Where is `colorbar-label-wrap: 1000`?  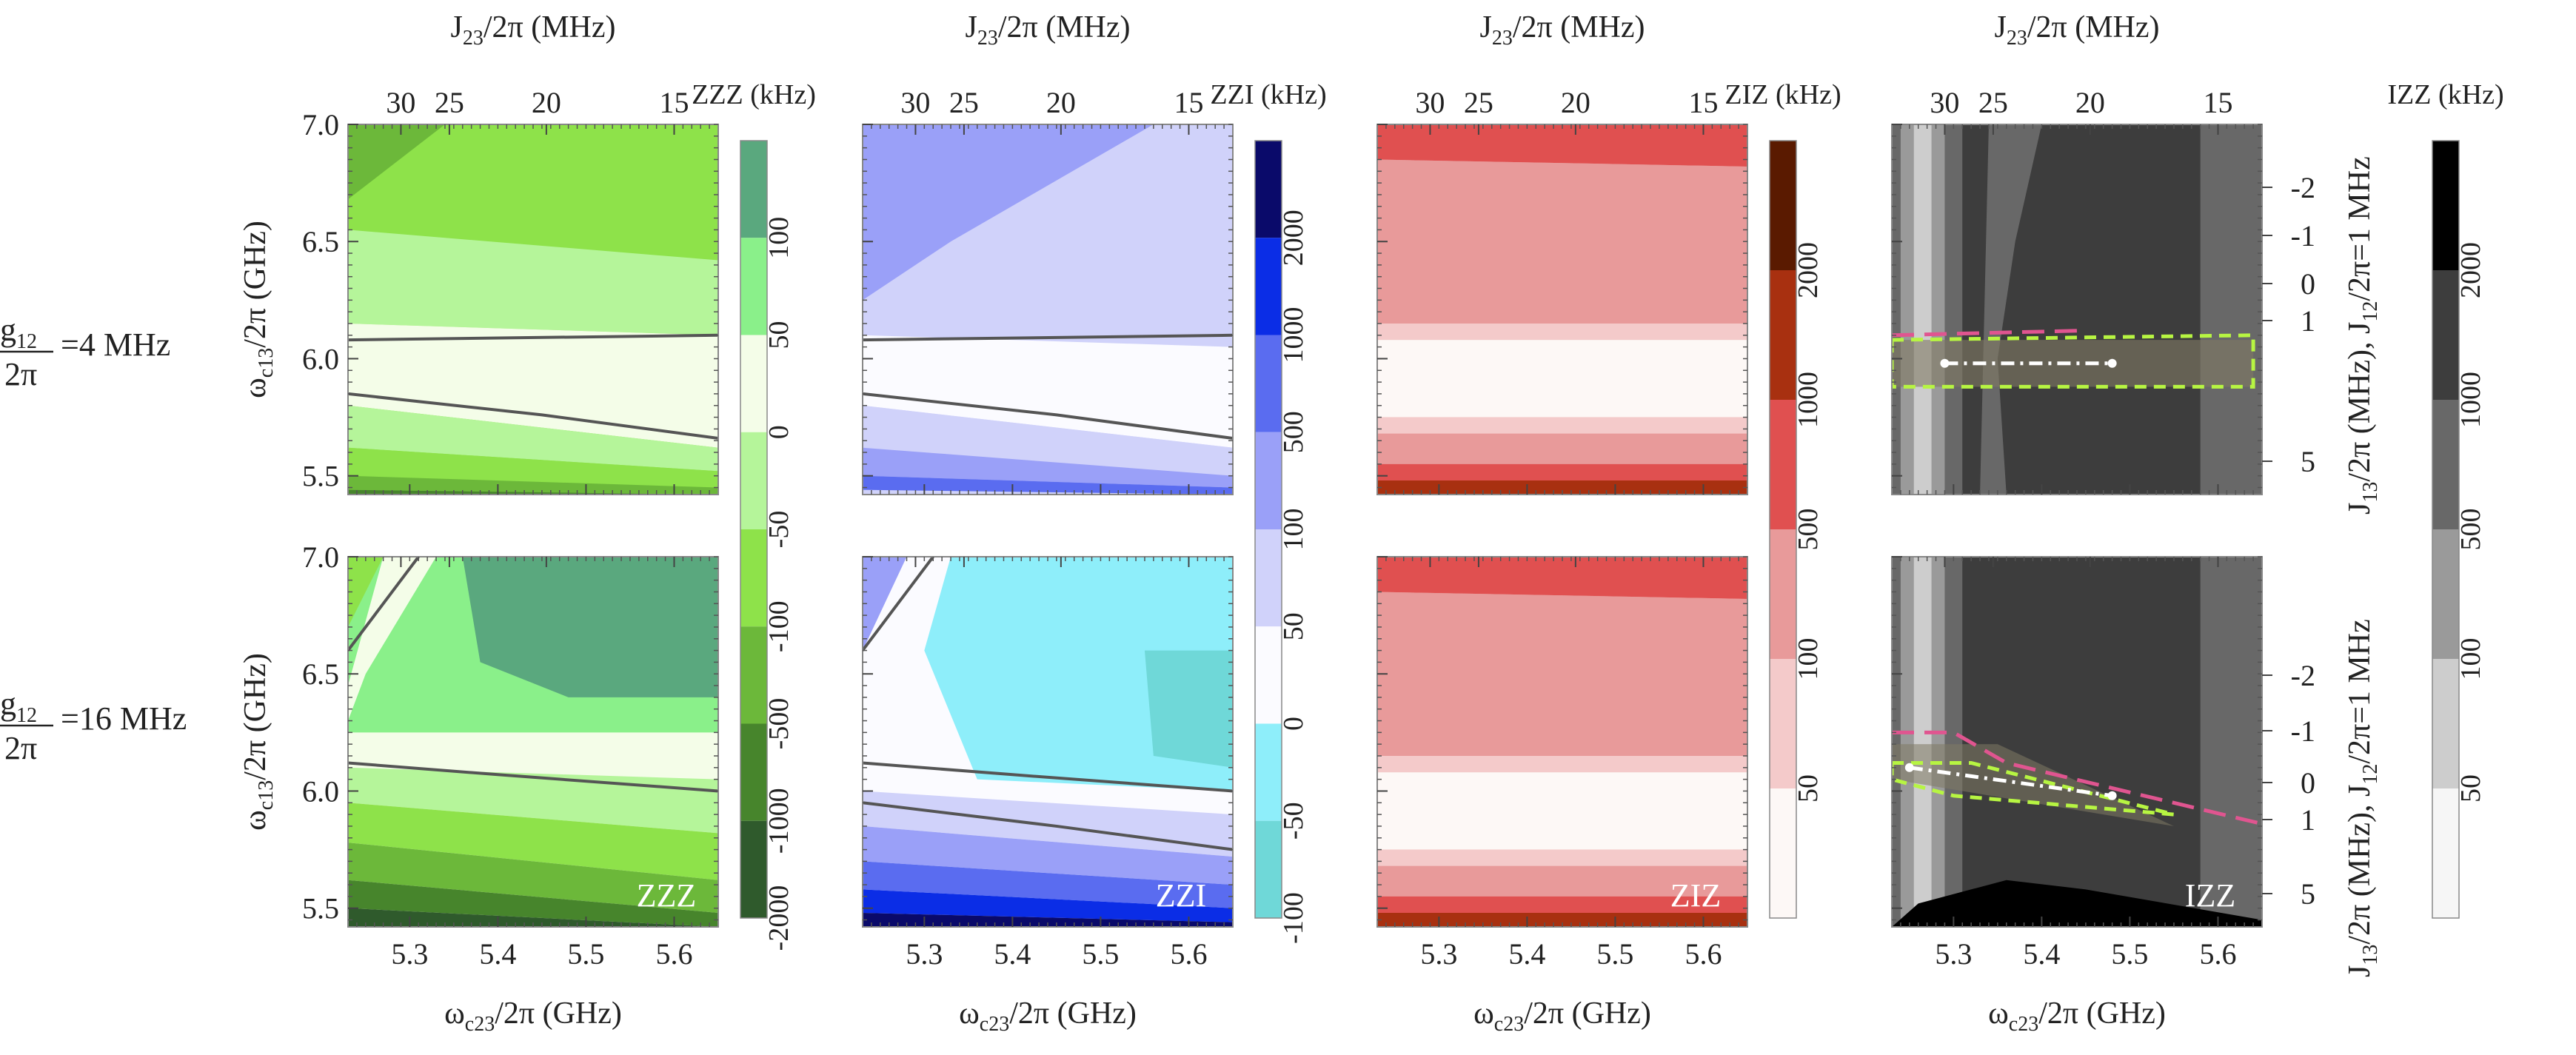
colorbar-label-wrap: 1000 is located at coordinates (1808, 400).